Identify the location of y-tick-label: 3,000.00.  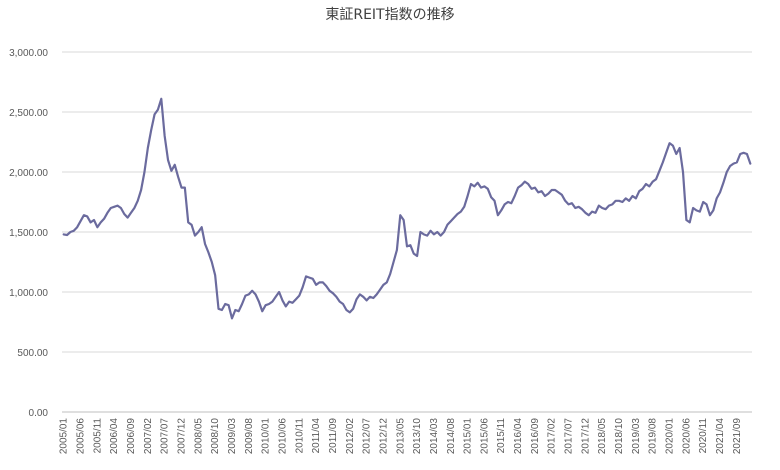
(28, 53).